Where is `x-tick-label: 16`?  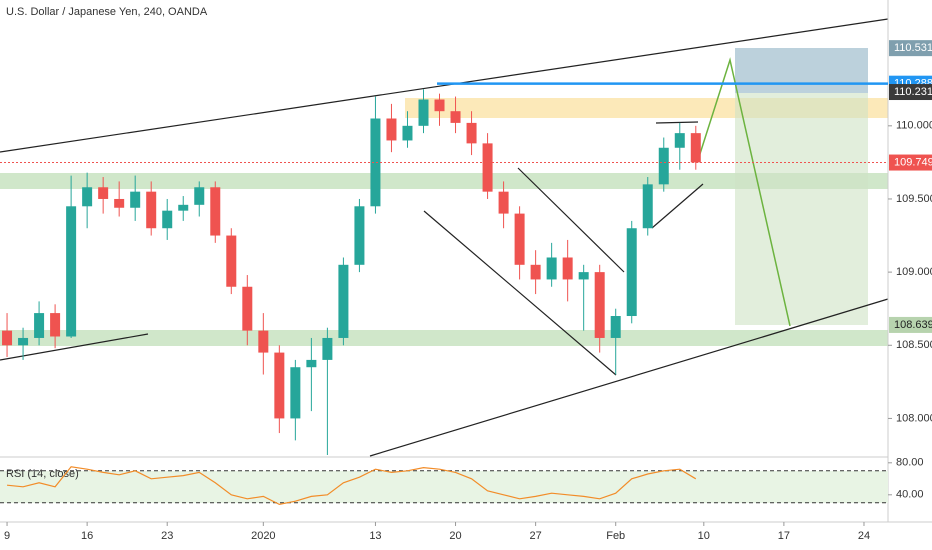 x-tick-label: 16 is located at coordinates (87, 536).